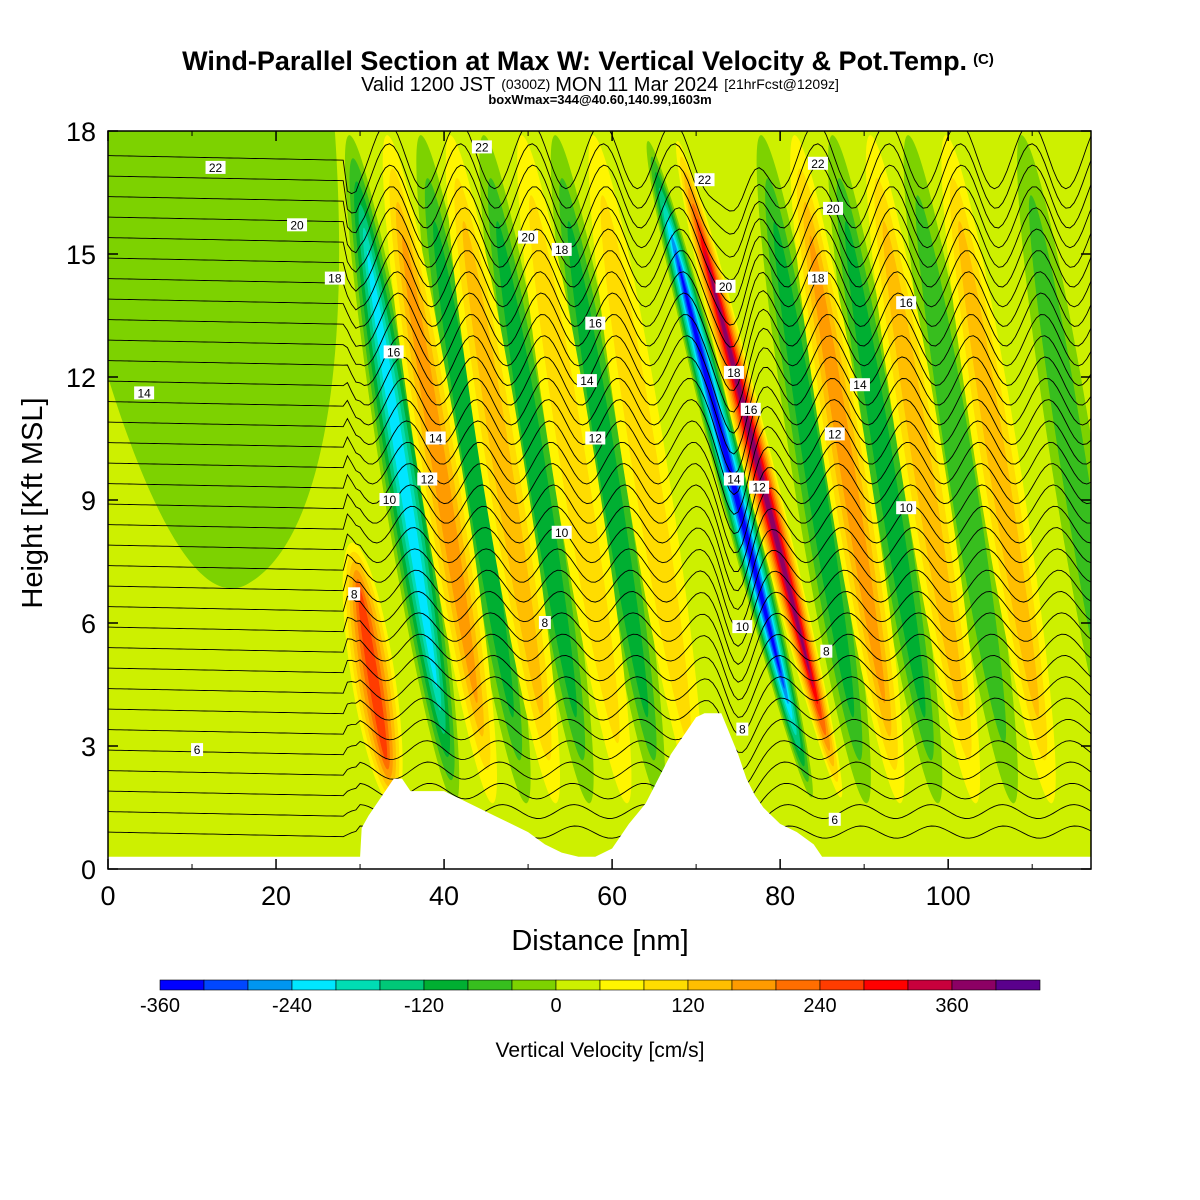 This screenshot has height=1200, width=1200. Describe the element at coordinates (81, 378) in the screenshot. I see `y-tick-label: 12` at that location.